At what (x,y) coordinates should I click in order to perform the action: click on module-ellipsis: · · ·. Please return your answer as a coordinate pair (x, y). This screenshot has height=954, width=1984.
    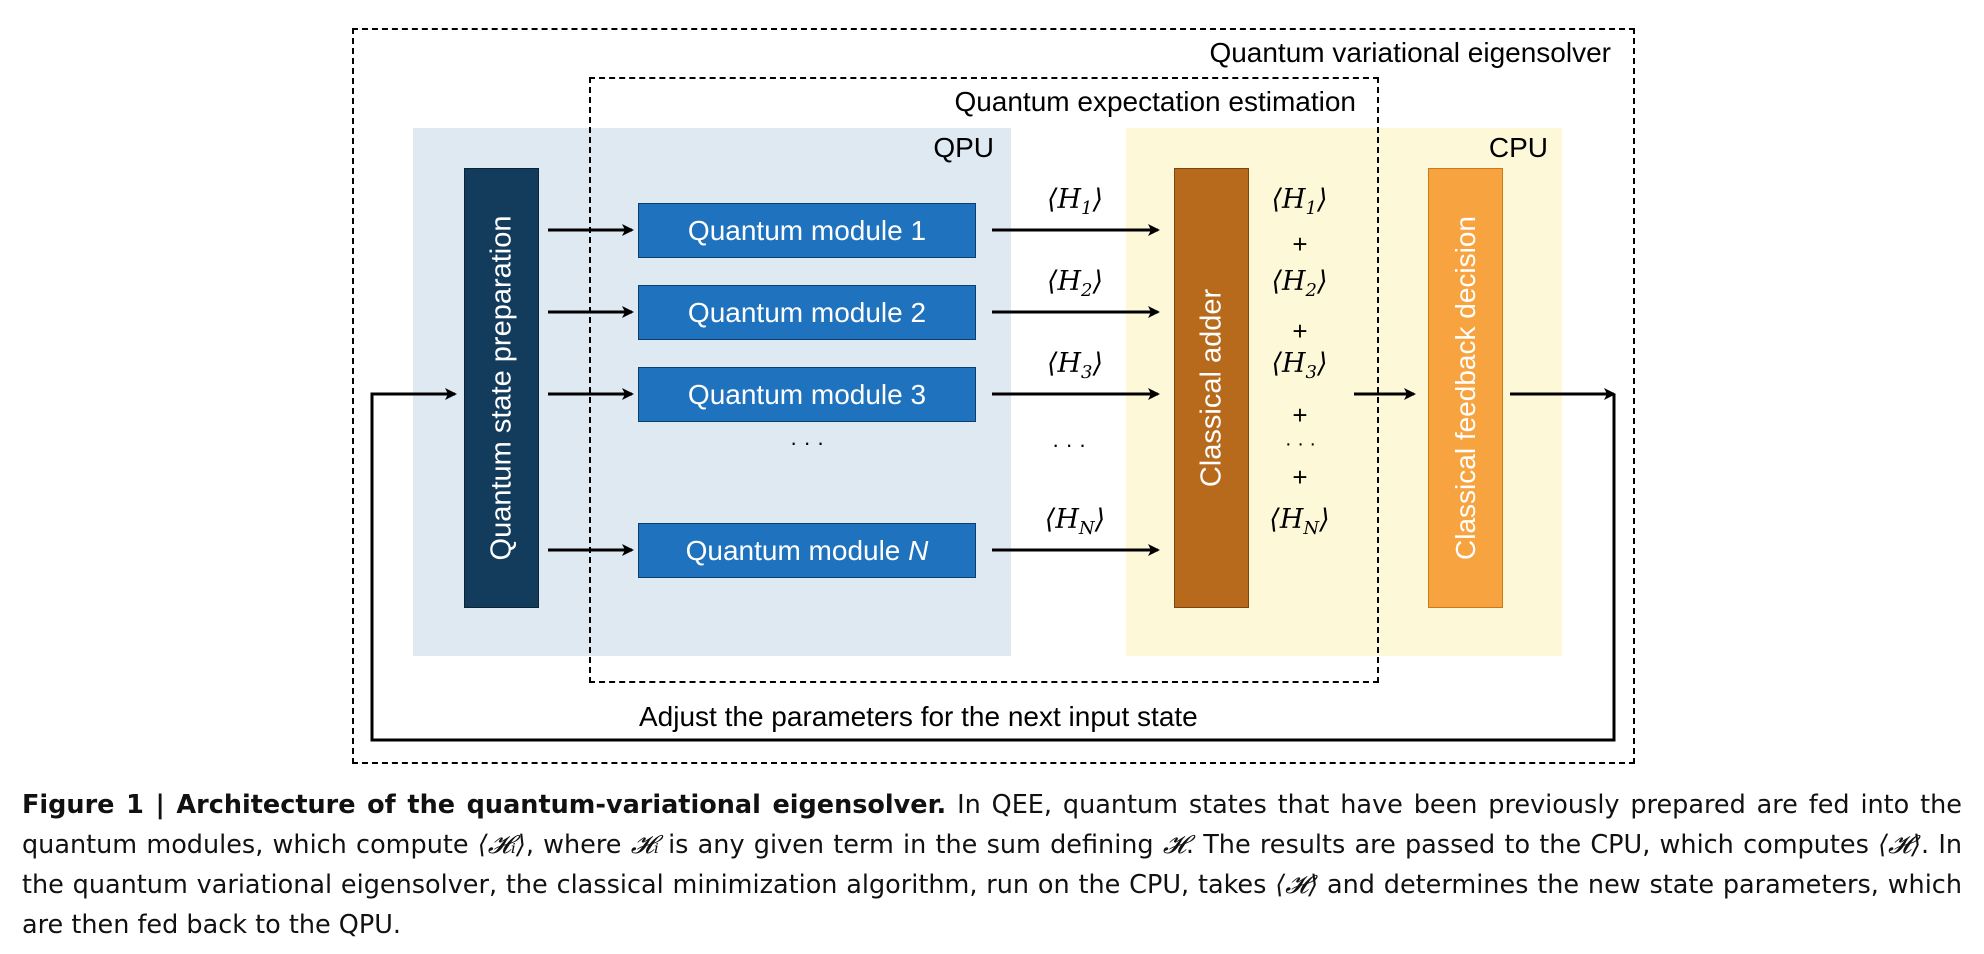
    Looking at the image, I should click on (807, 442).